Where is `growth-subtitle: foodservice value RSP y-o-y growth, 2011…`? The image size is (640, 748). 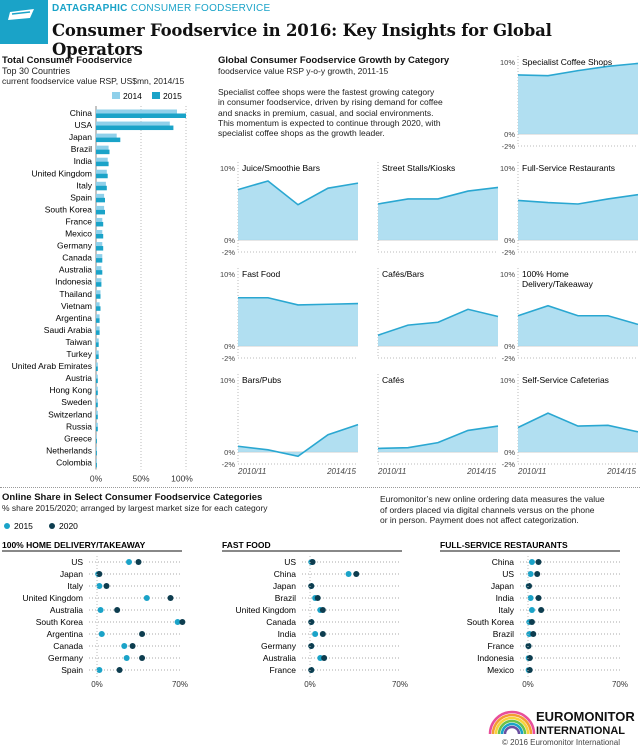
growth-subtitle: foodservice value RSP y-o-y growth, 2011… is located at coordinates (303, 71).